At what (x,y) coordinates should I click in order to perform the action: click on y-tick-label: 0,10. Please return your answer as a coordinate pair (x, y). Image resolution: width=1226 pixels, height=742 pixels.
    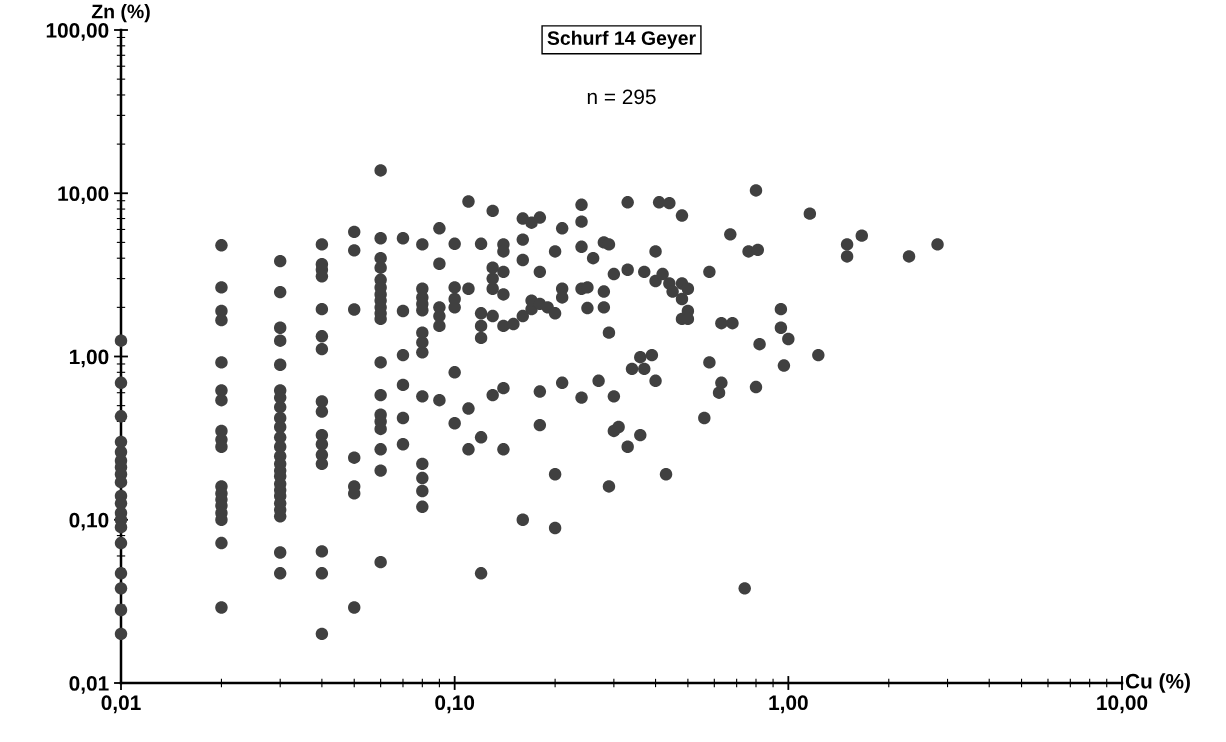
    Looking at the image, I should click on (89, 521).